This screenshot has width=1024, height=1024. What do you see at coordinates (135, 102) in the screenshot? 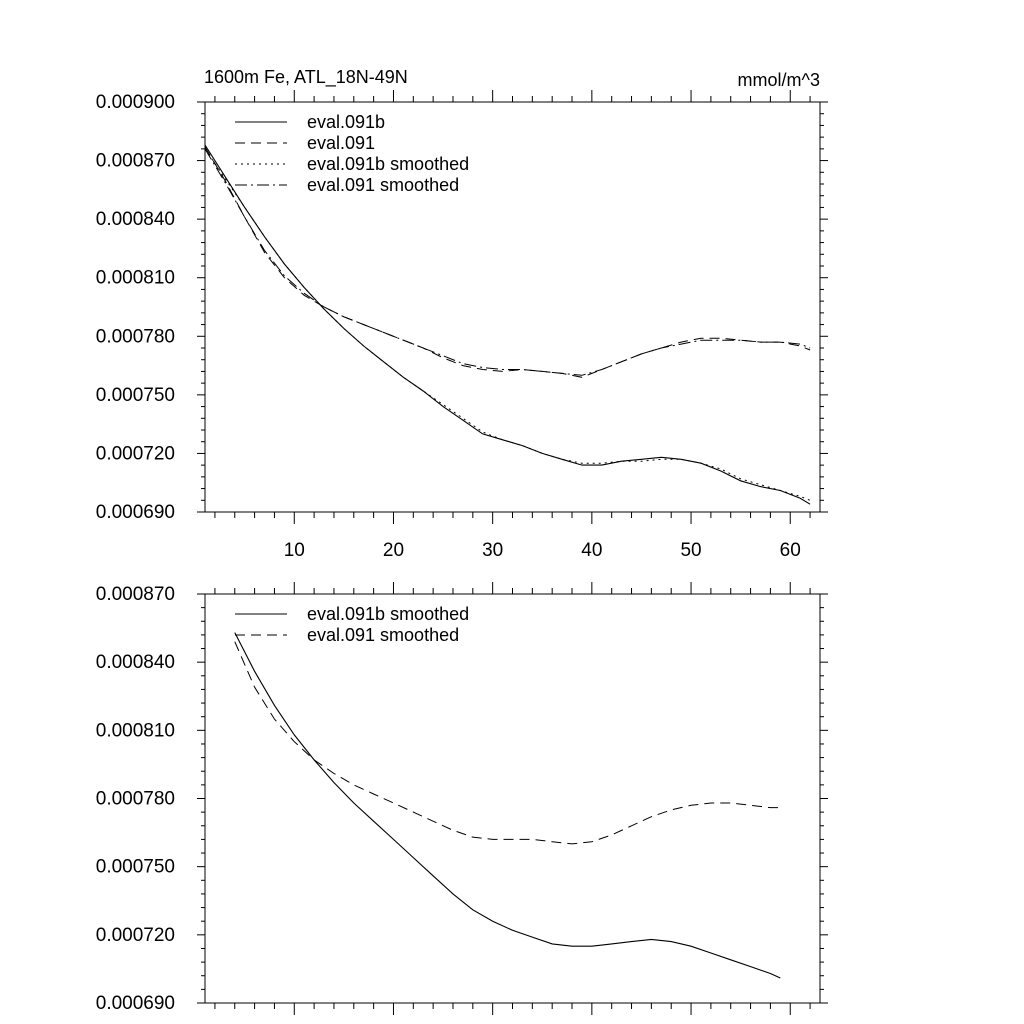
I see `y-tick-label: 0.000900` at bounding box center [135, 102].